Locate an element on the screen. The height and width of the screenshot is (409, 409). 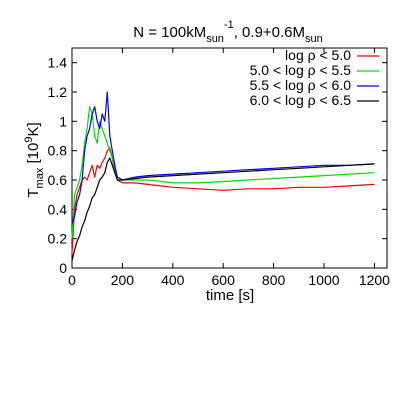
x-tick-label: 0 is located at coordinates (72, 280).